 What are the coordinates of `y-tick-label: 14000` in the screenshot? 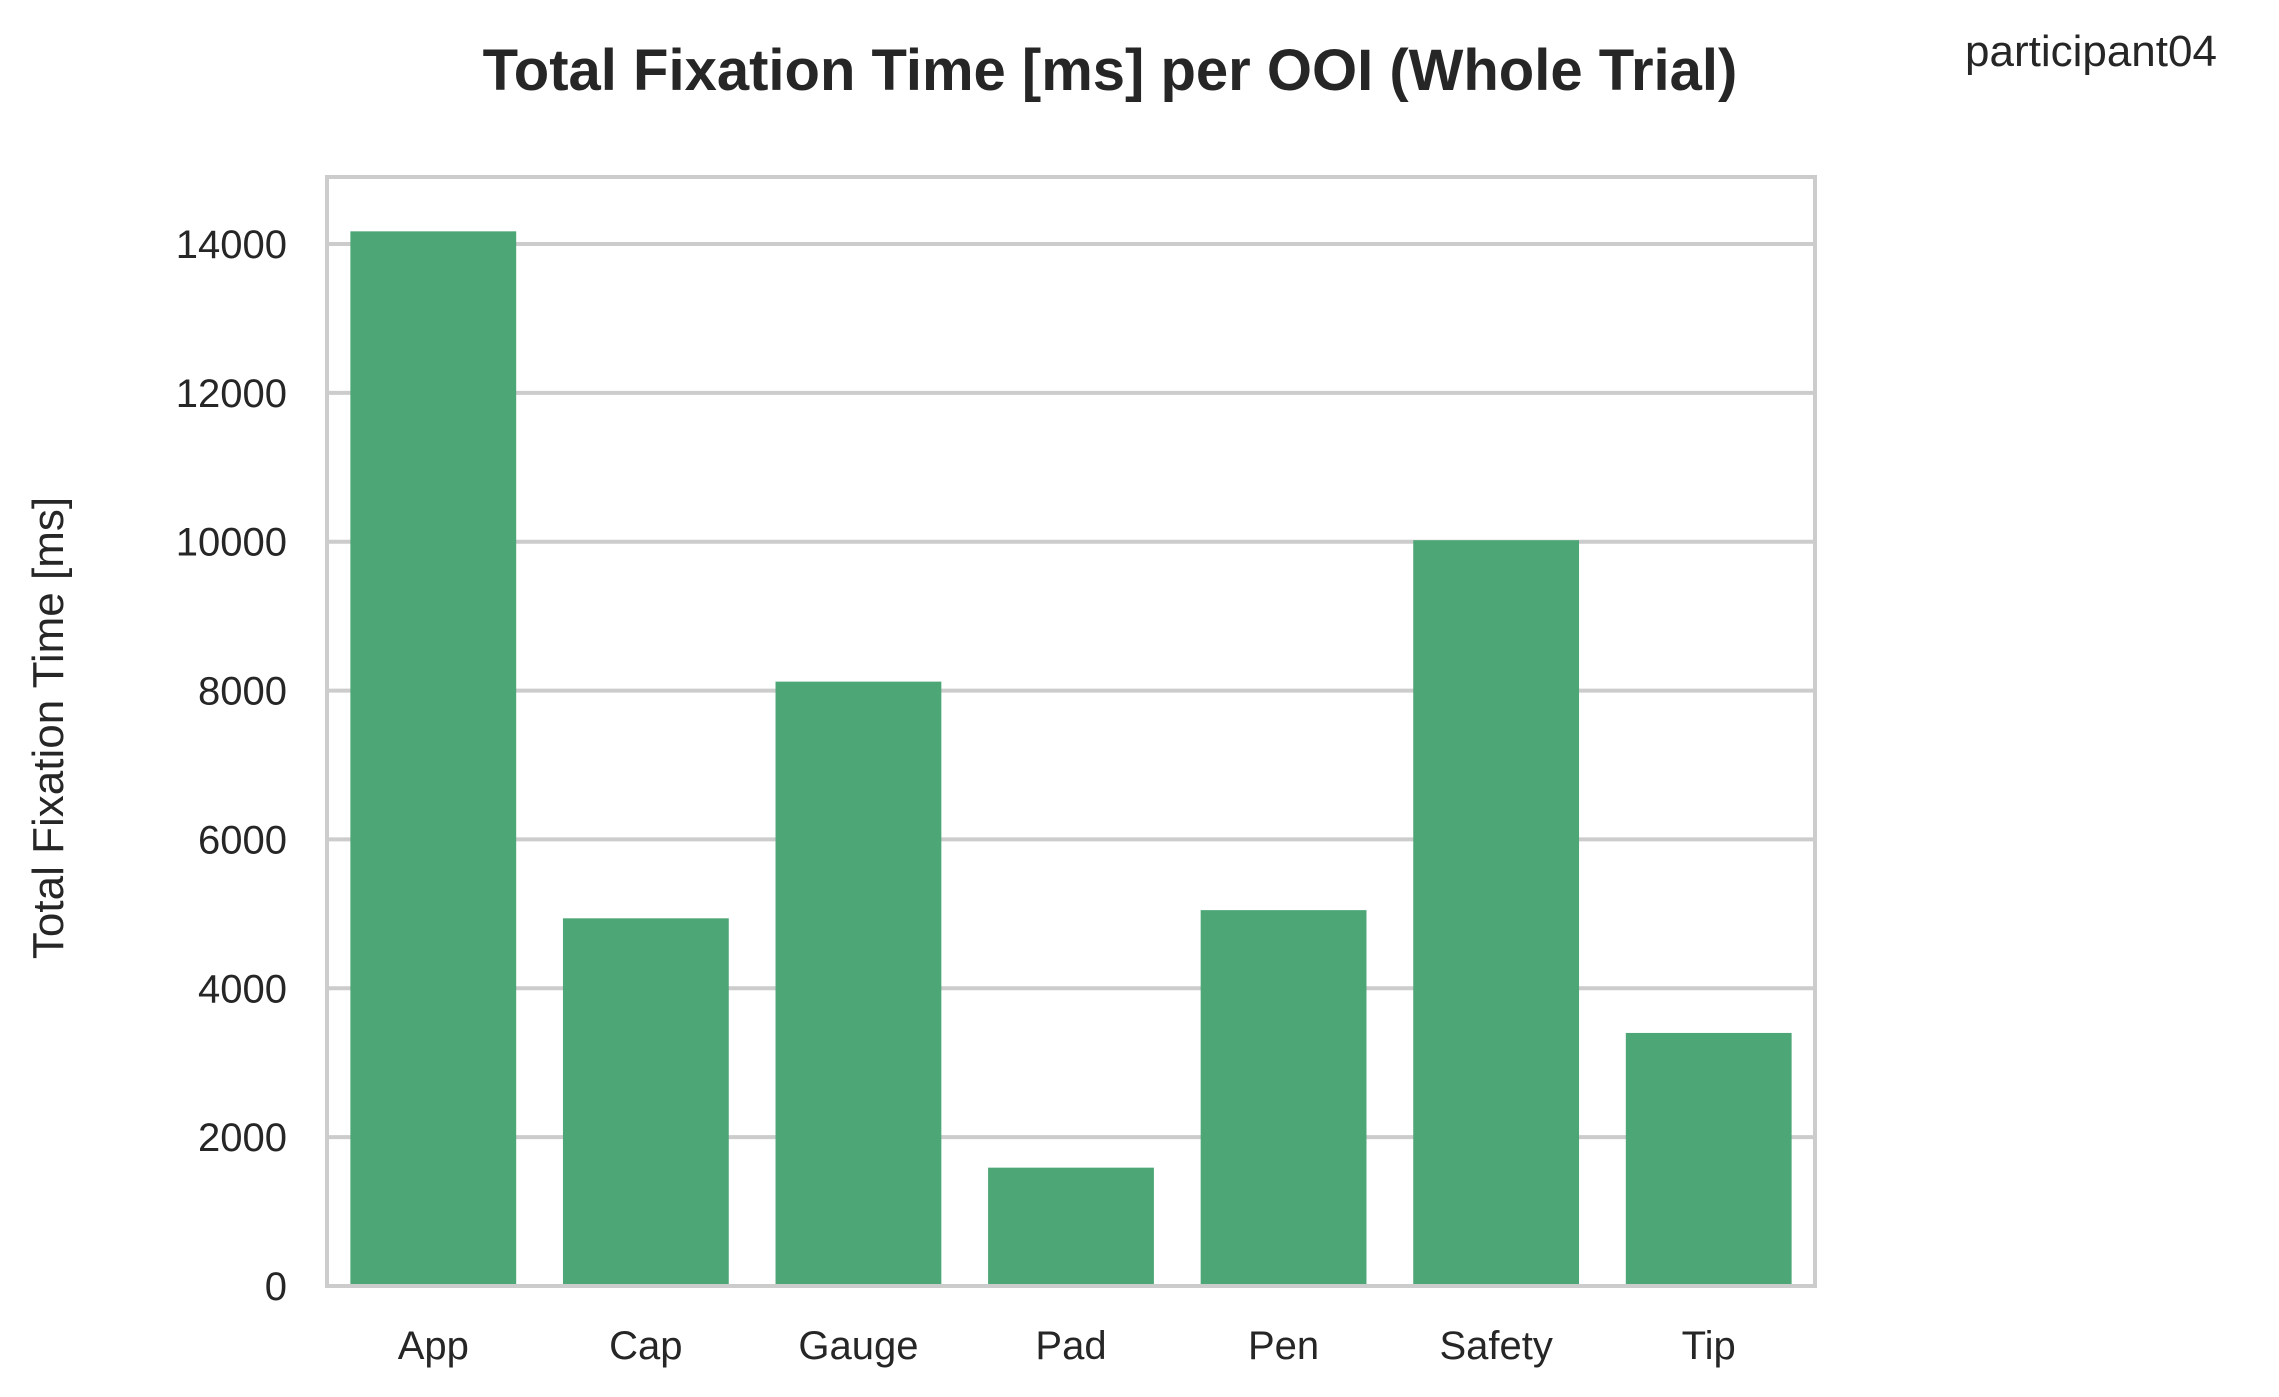 It's located at (231, 245).